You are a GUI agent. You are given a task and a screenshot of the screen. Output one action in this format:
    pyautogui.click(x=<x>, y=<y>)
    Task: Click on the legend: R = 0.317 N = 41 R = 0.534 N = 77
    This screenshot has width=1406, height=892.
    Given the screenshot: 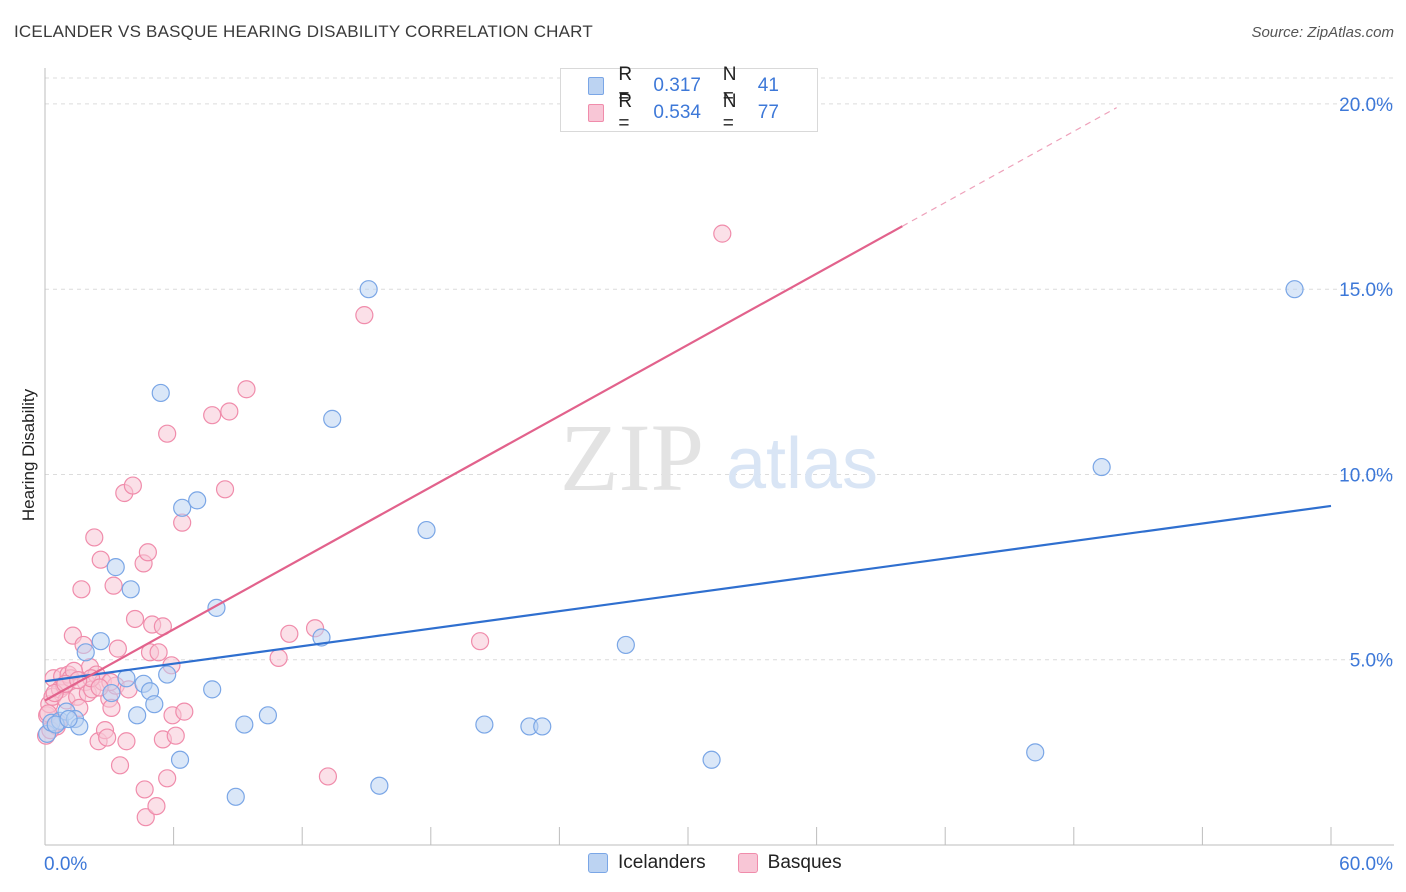 What is the action you would take?
    pyautogui.click(x=689, y=99)
    